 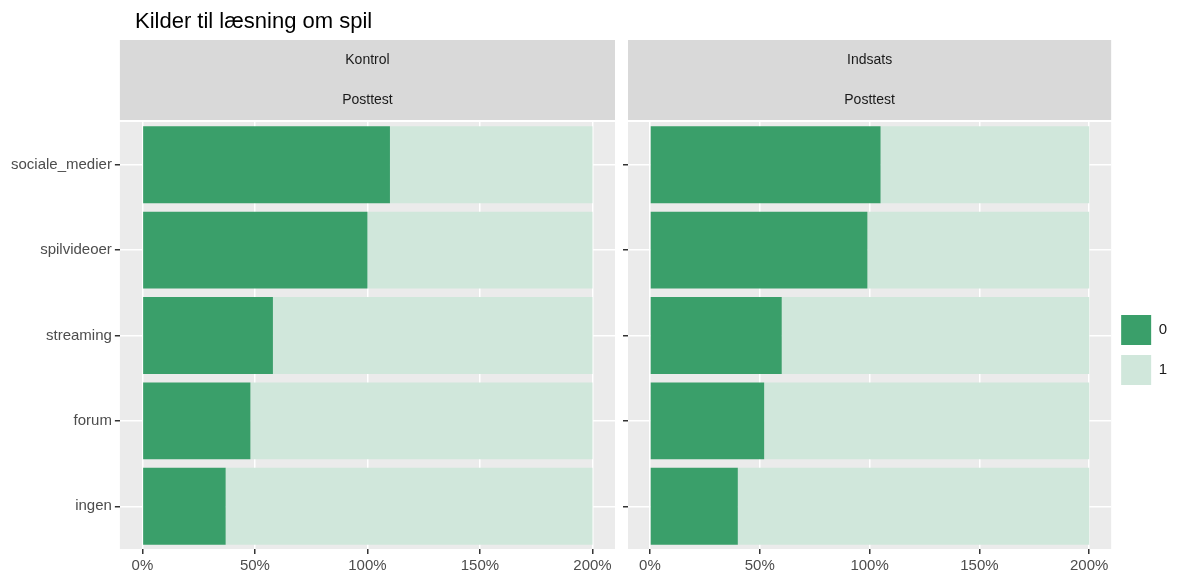 What do you see at coordinates (870, 58) in the screenshot?
I see `text: Indsats` at bounding box center [870, 58].